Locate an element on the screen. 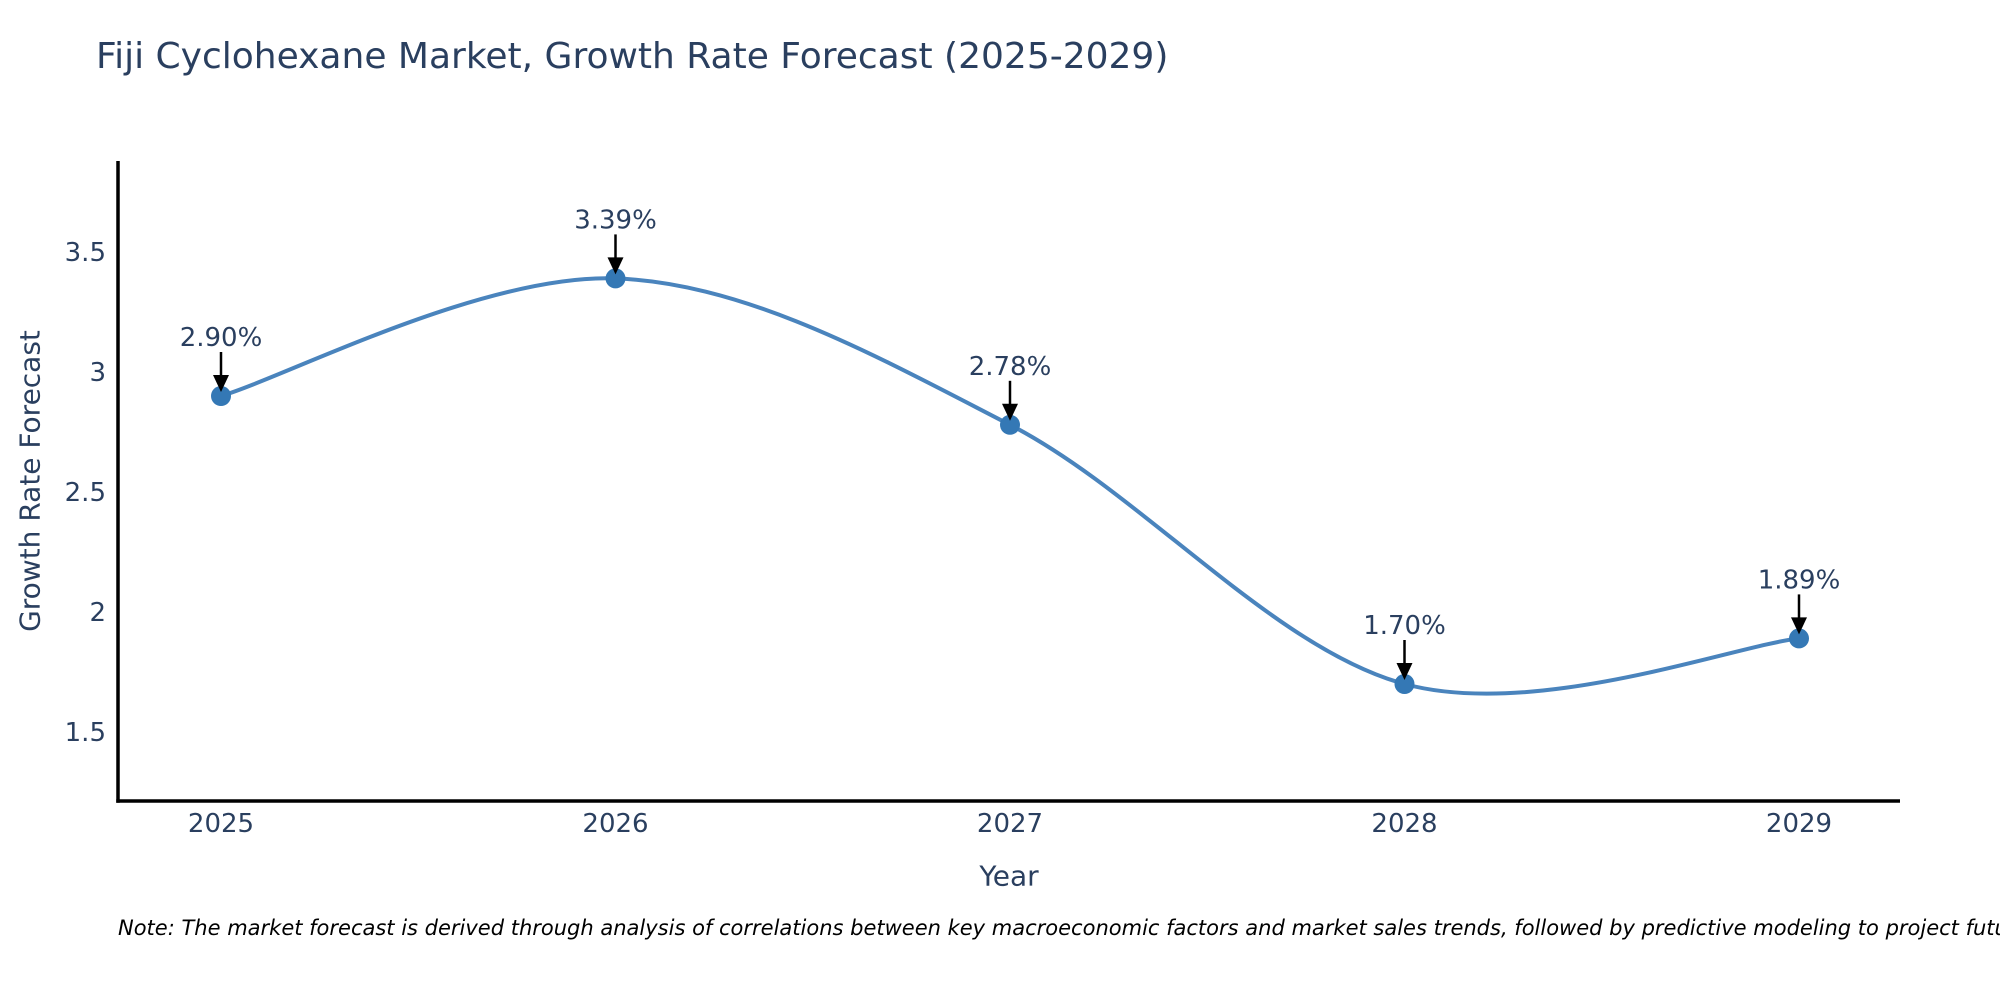  x-tick-label: 2025 is located at coordinates (221, 824).